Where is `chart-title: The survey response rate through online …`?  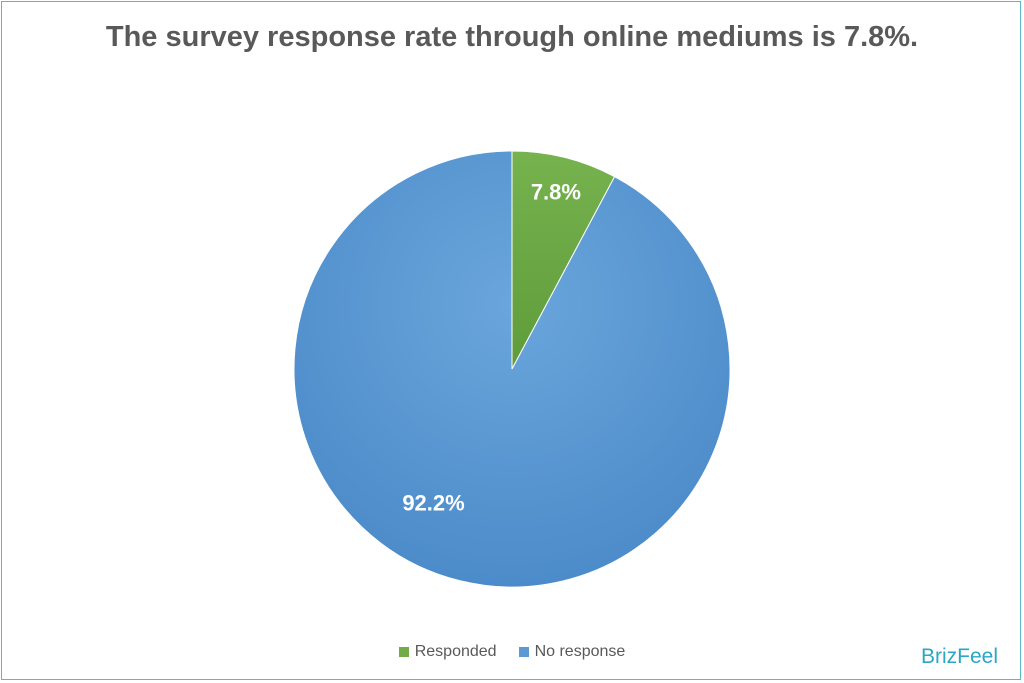 chart-title: The survey response rate through online … is located at coordinates (512, 37).